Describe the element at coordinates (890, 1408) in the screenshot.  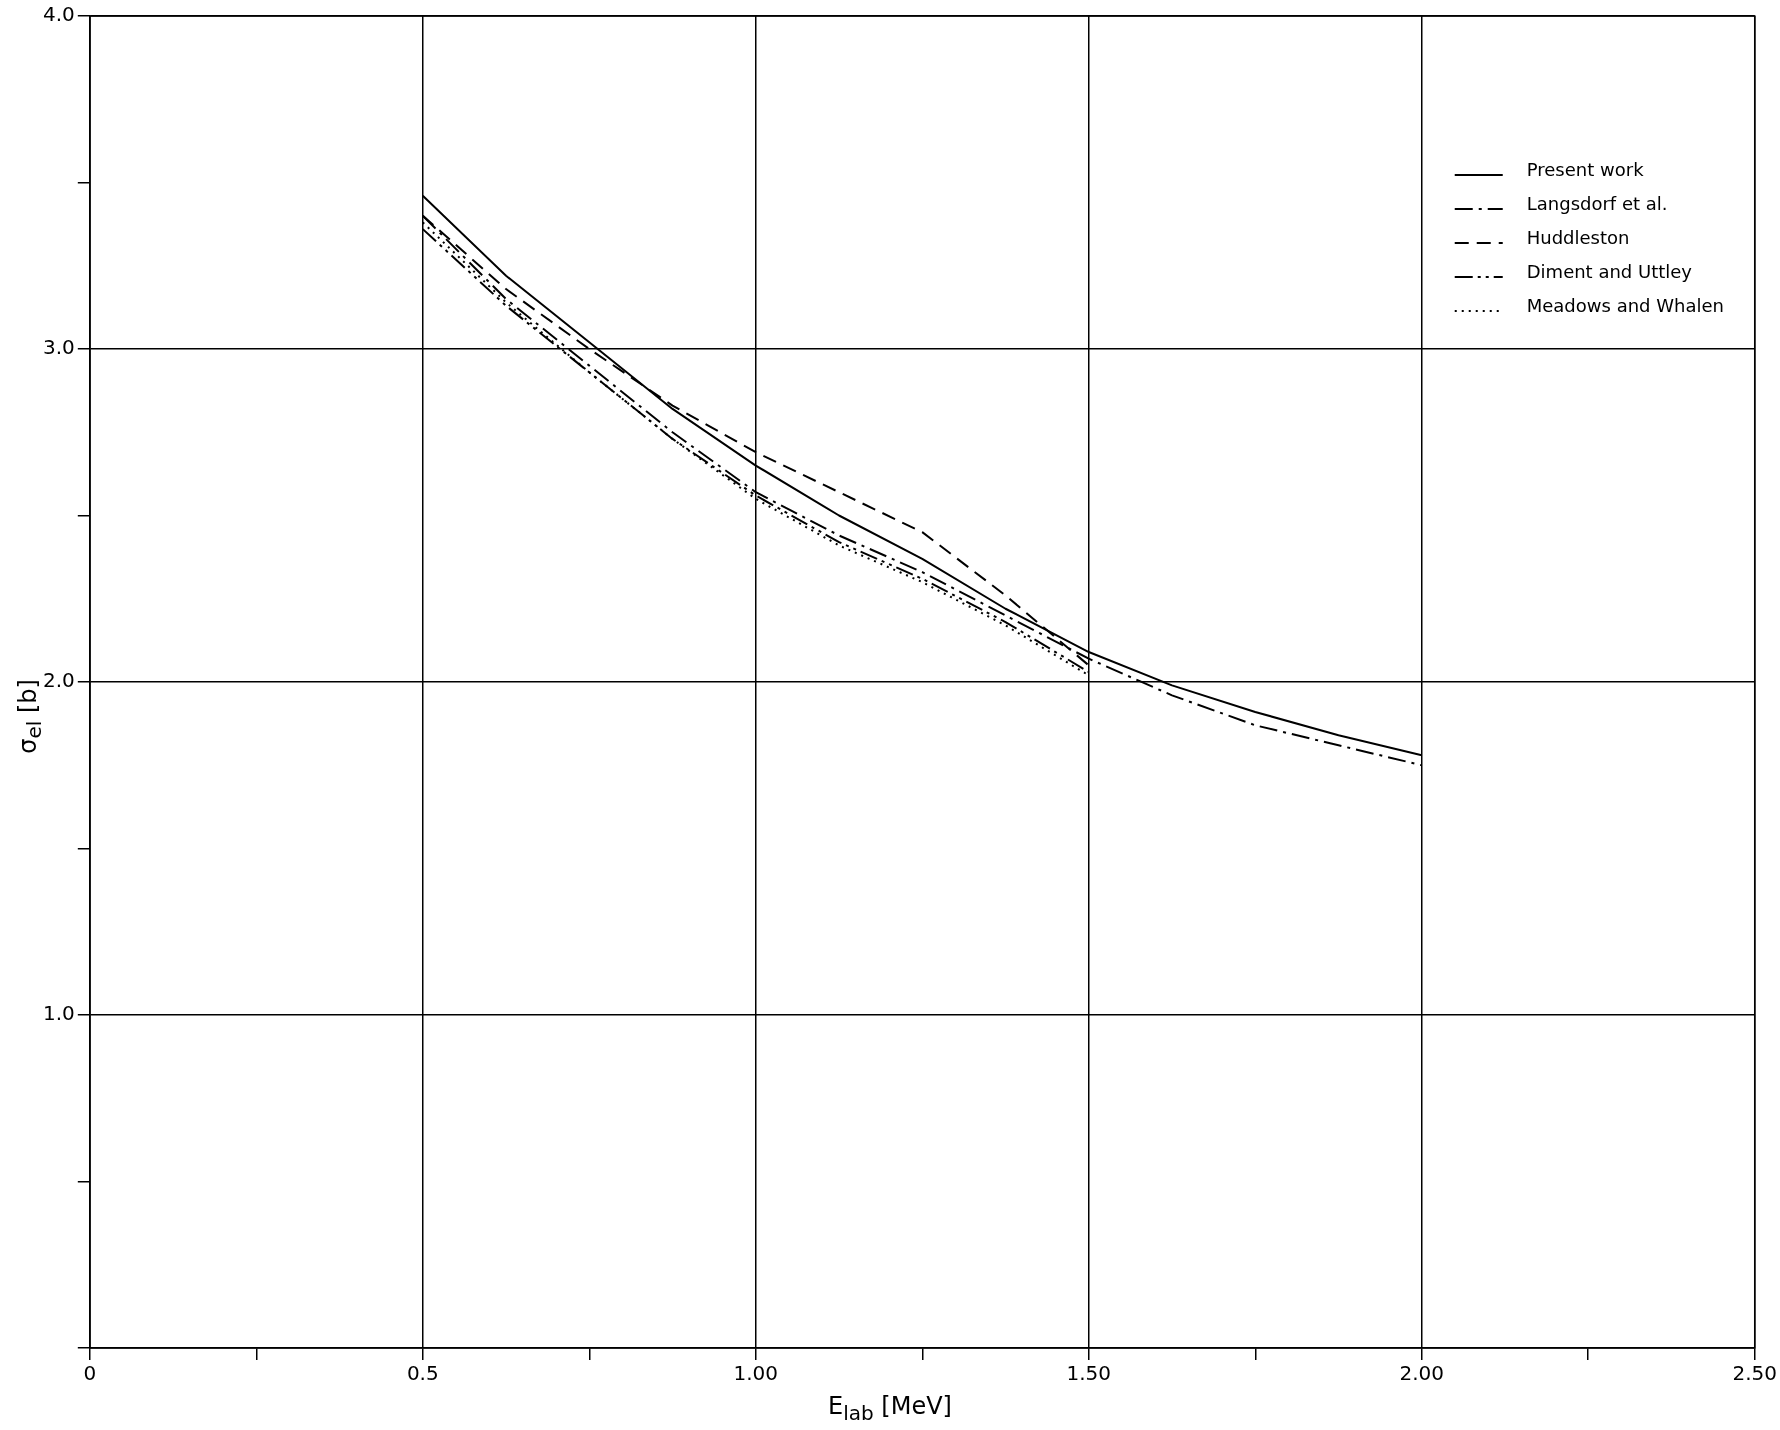
I see `x-axis-title: E$_{lab}$ [MeV]` at that location.